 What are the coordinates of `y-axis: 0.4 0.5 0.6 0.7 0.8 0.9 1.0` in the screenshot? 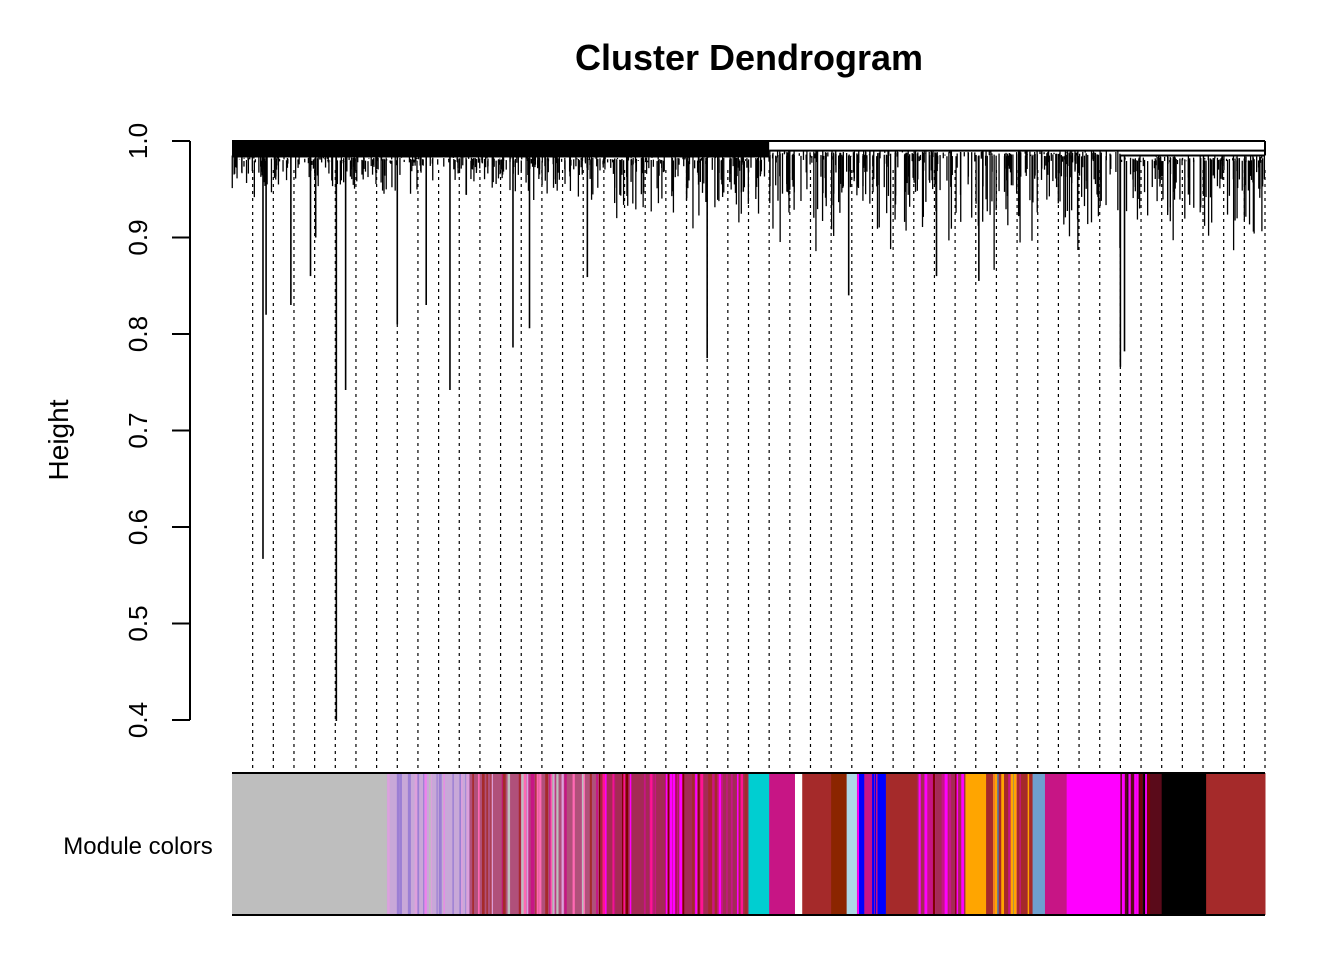 It's located at (157, 430).